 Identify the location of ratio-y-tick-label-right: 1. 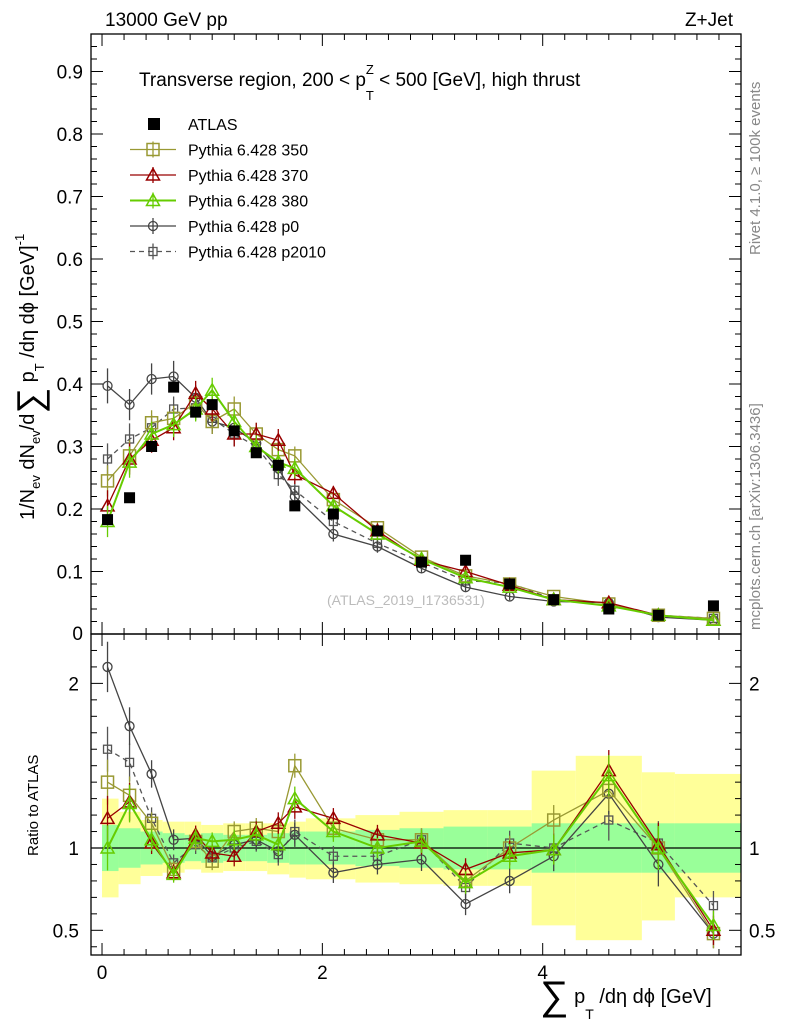
(754, 849).